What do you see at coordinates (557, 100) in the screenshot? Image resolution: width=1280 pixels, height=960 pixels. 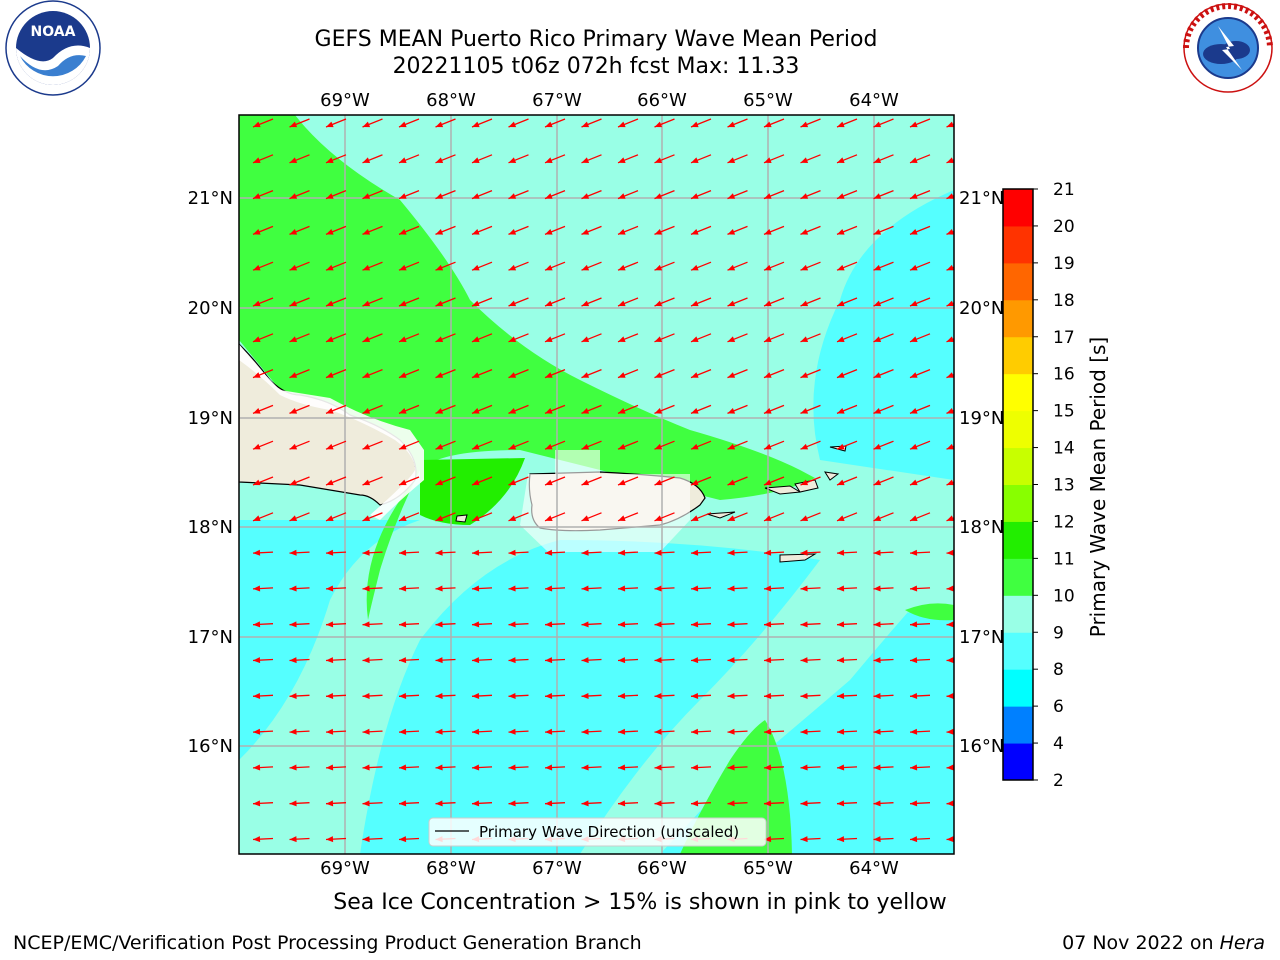 I see `lon-label-top: 67°W` at bounding box center [557, 100].